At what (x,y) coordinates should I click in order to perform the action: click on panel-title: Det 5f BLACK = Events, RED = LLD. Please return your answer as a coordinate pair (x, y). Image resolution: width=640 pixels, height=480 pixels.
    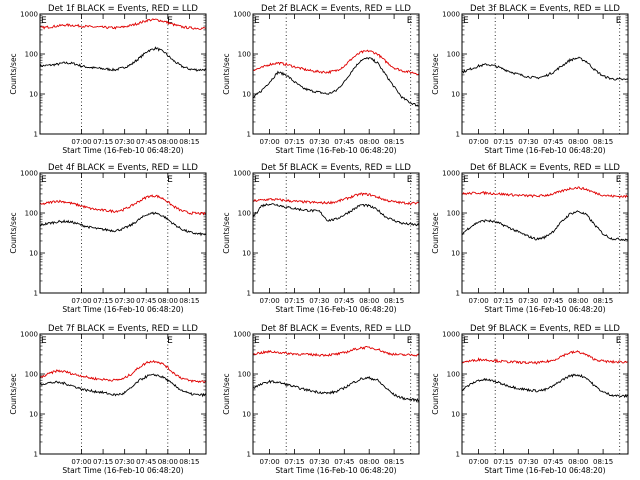
    Looking at the image, I should click on (336, 168).